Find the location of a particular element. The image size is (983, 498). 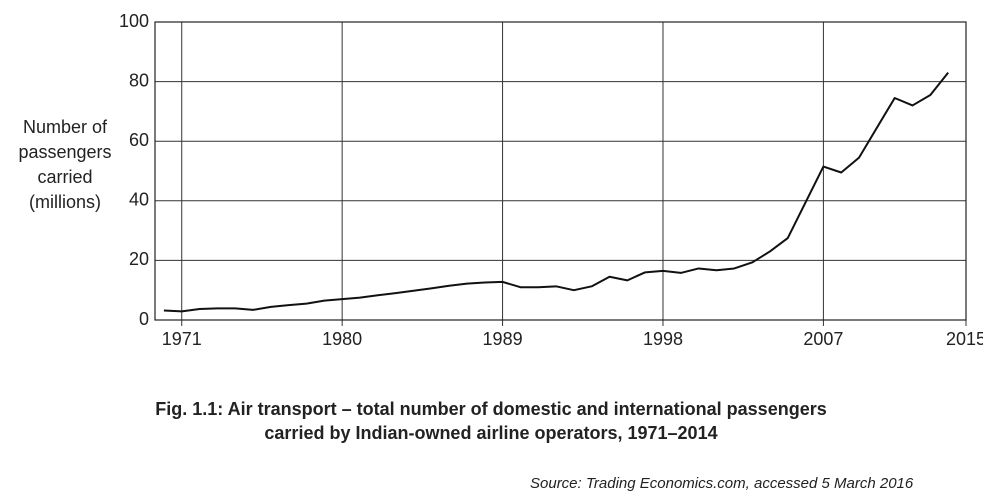

x-tick-label: 1971 is located at coordinates (182, 339).